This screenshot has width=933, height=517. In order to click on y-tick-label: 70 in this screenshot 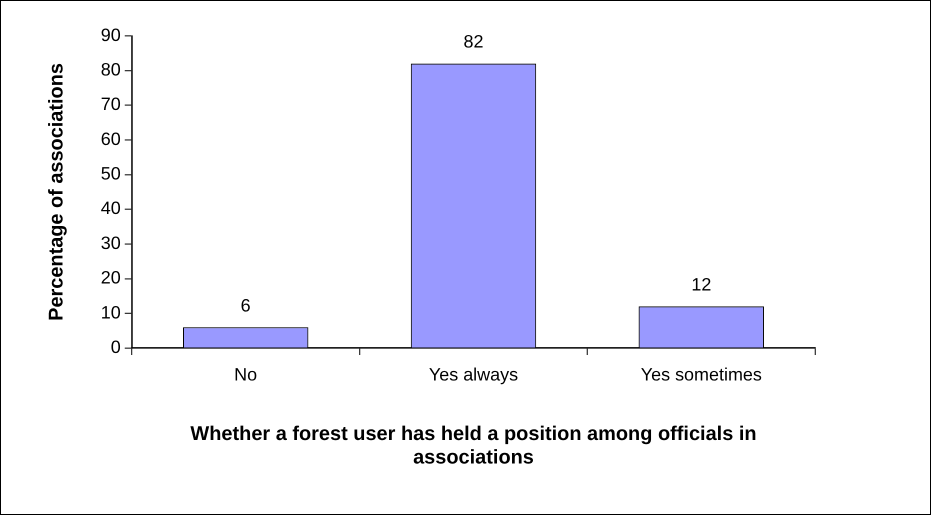, I will do `click(110, 104)`.